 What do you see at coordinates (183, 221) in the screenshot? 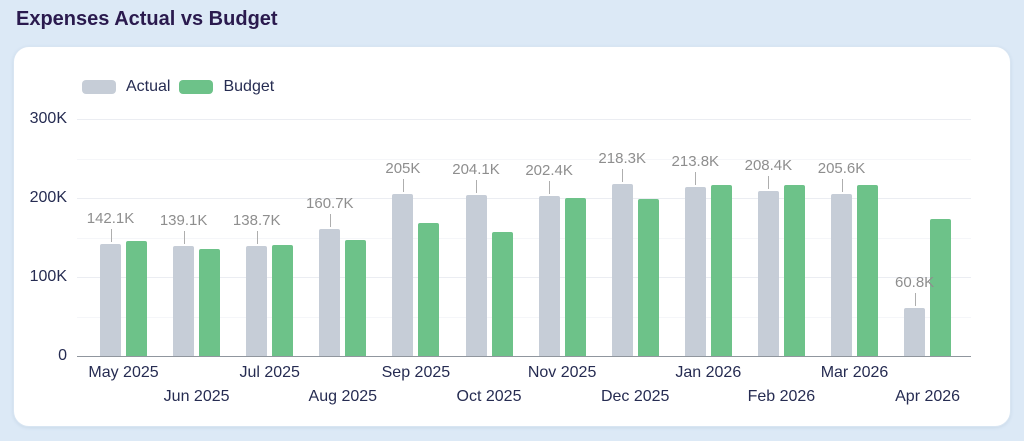
I see `bar-value-label: 139.1K` at bounding box center [183, 221].